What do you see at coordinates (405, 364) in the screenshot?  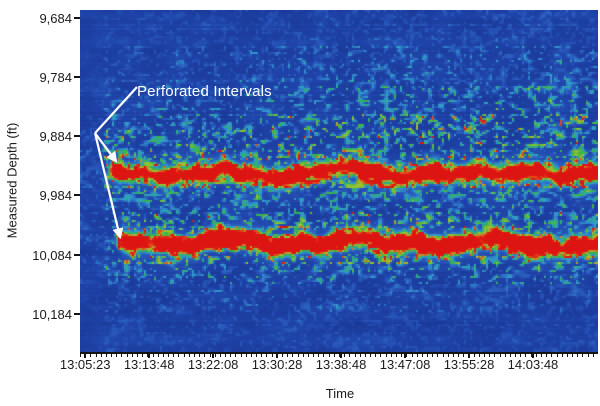 I see `x-tick-label: 13:47:08` at bounding box center [405, 364].